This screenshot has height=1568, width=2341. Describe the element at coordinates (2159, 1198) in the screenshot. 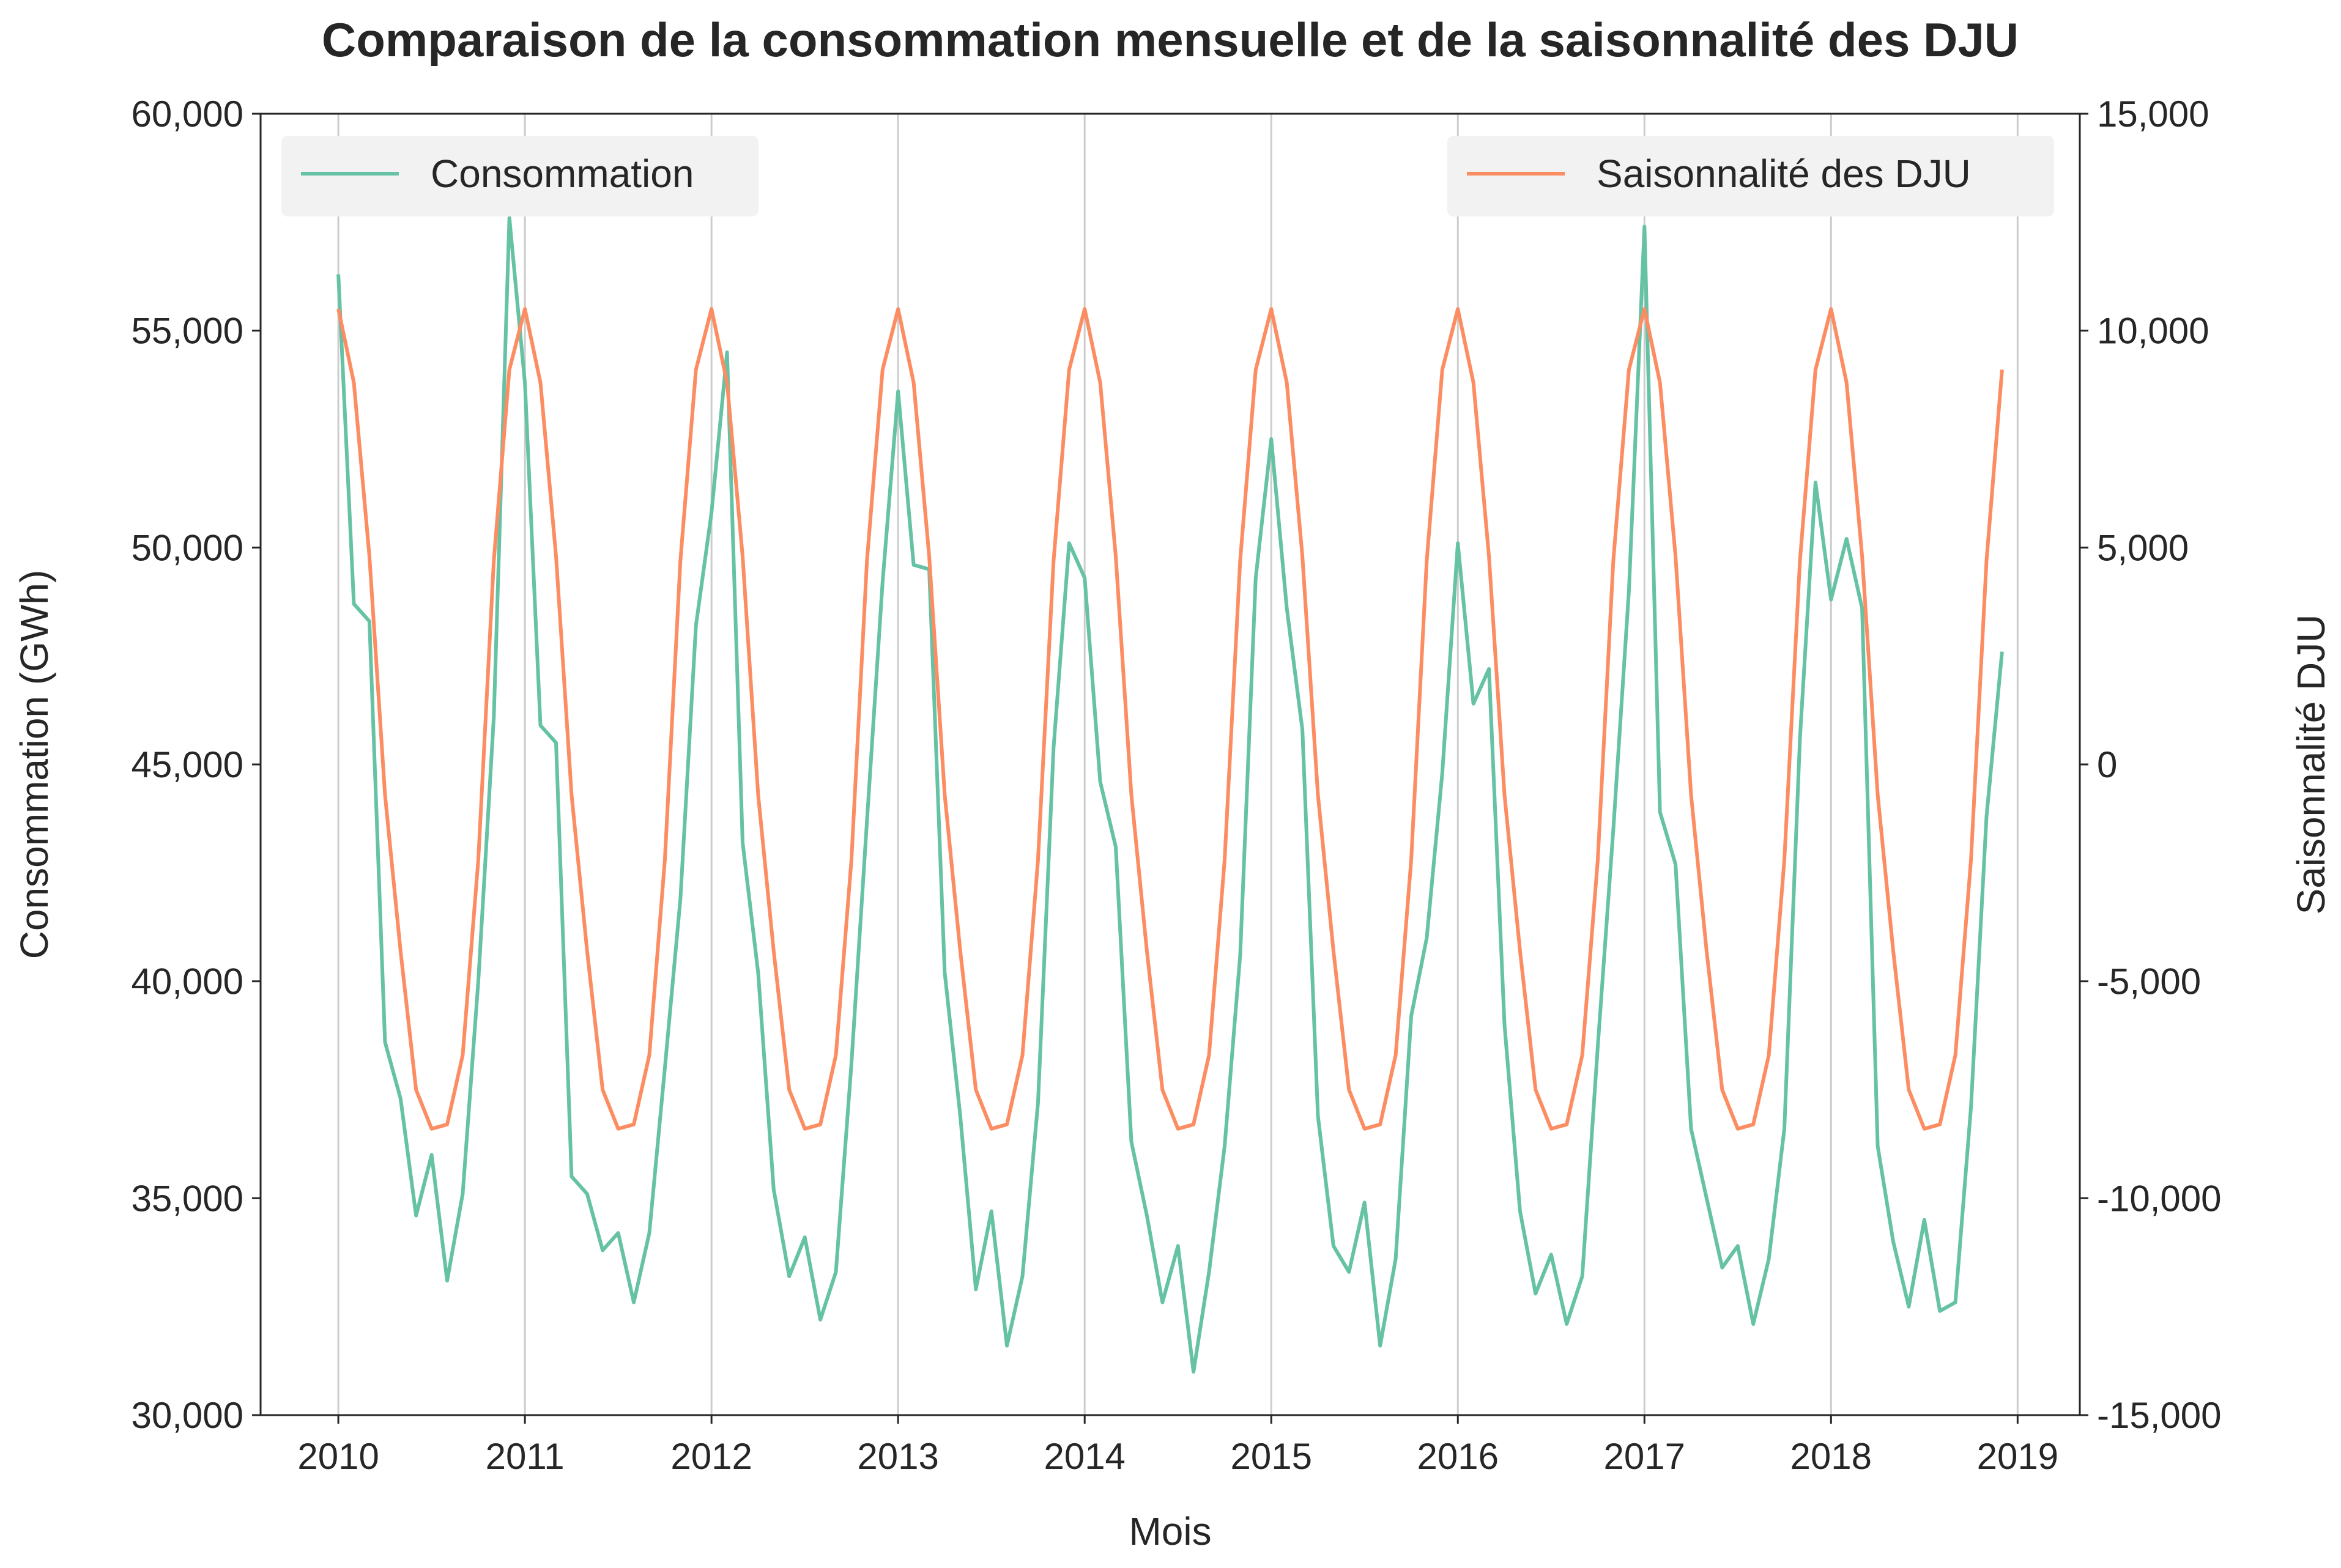

I see `y-right-tick-label: -10,000` at that location.